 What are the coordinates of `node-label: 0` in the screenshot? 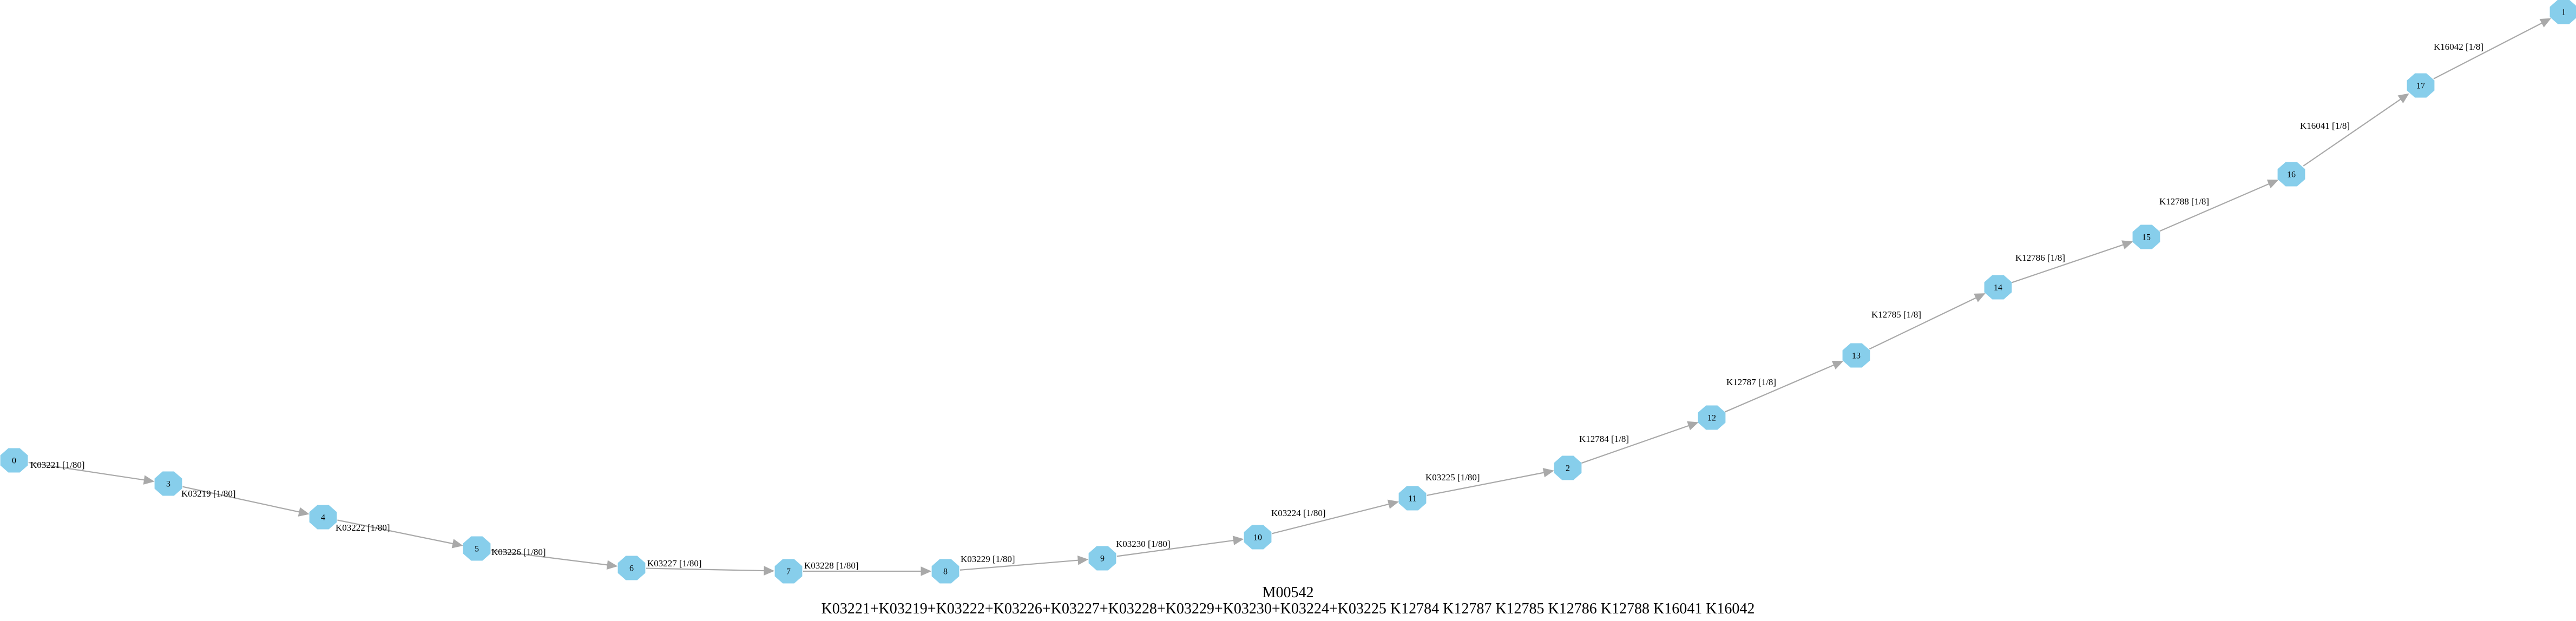 It's located at (14, 462).